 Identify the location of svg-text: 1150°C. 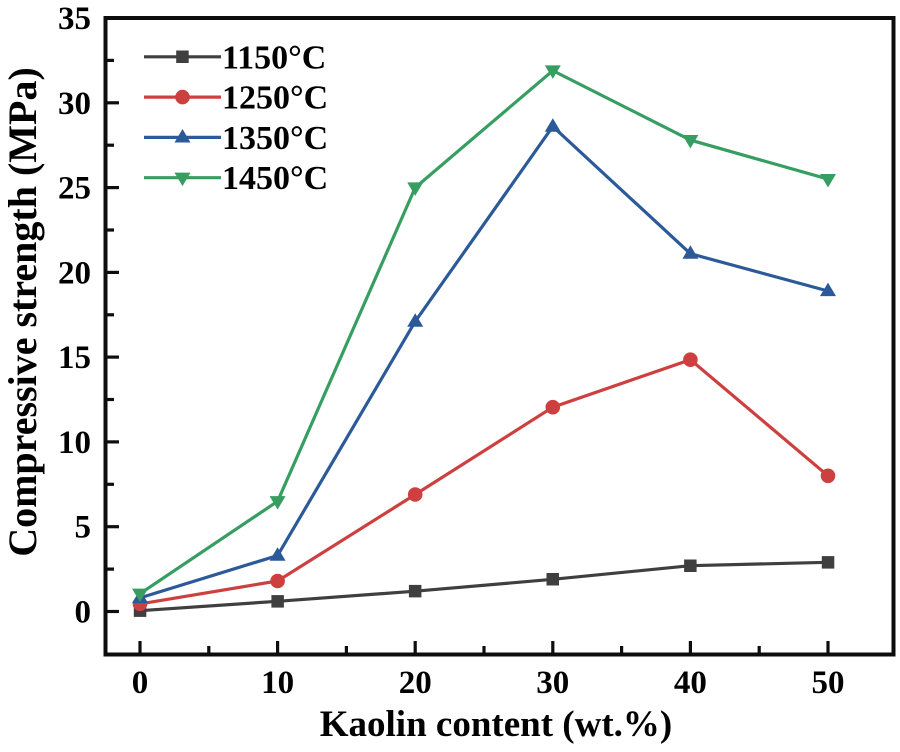
(274, 57).